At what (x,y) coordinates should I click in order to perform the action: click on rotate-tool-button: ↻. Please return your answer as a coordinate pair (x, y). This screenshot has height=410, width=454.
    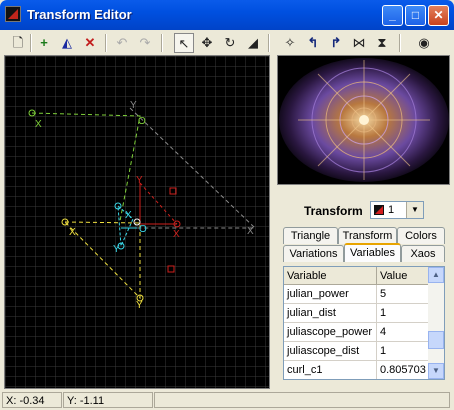
    Looking at the image, I should click on (230, 43).